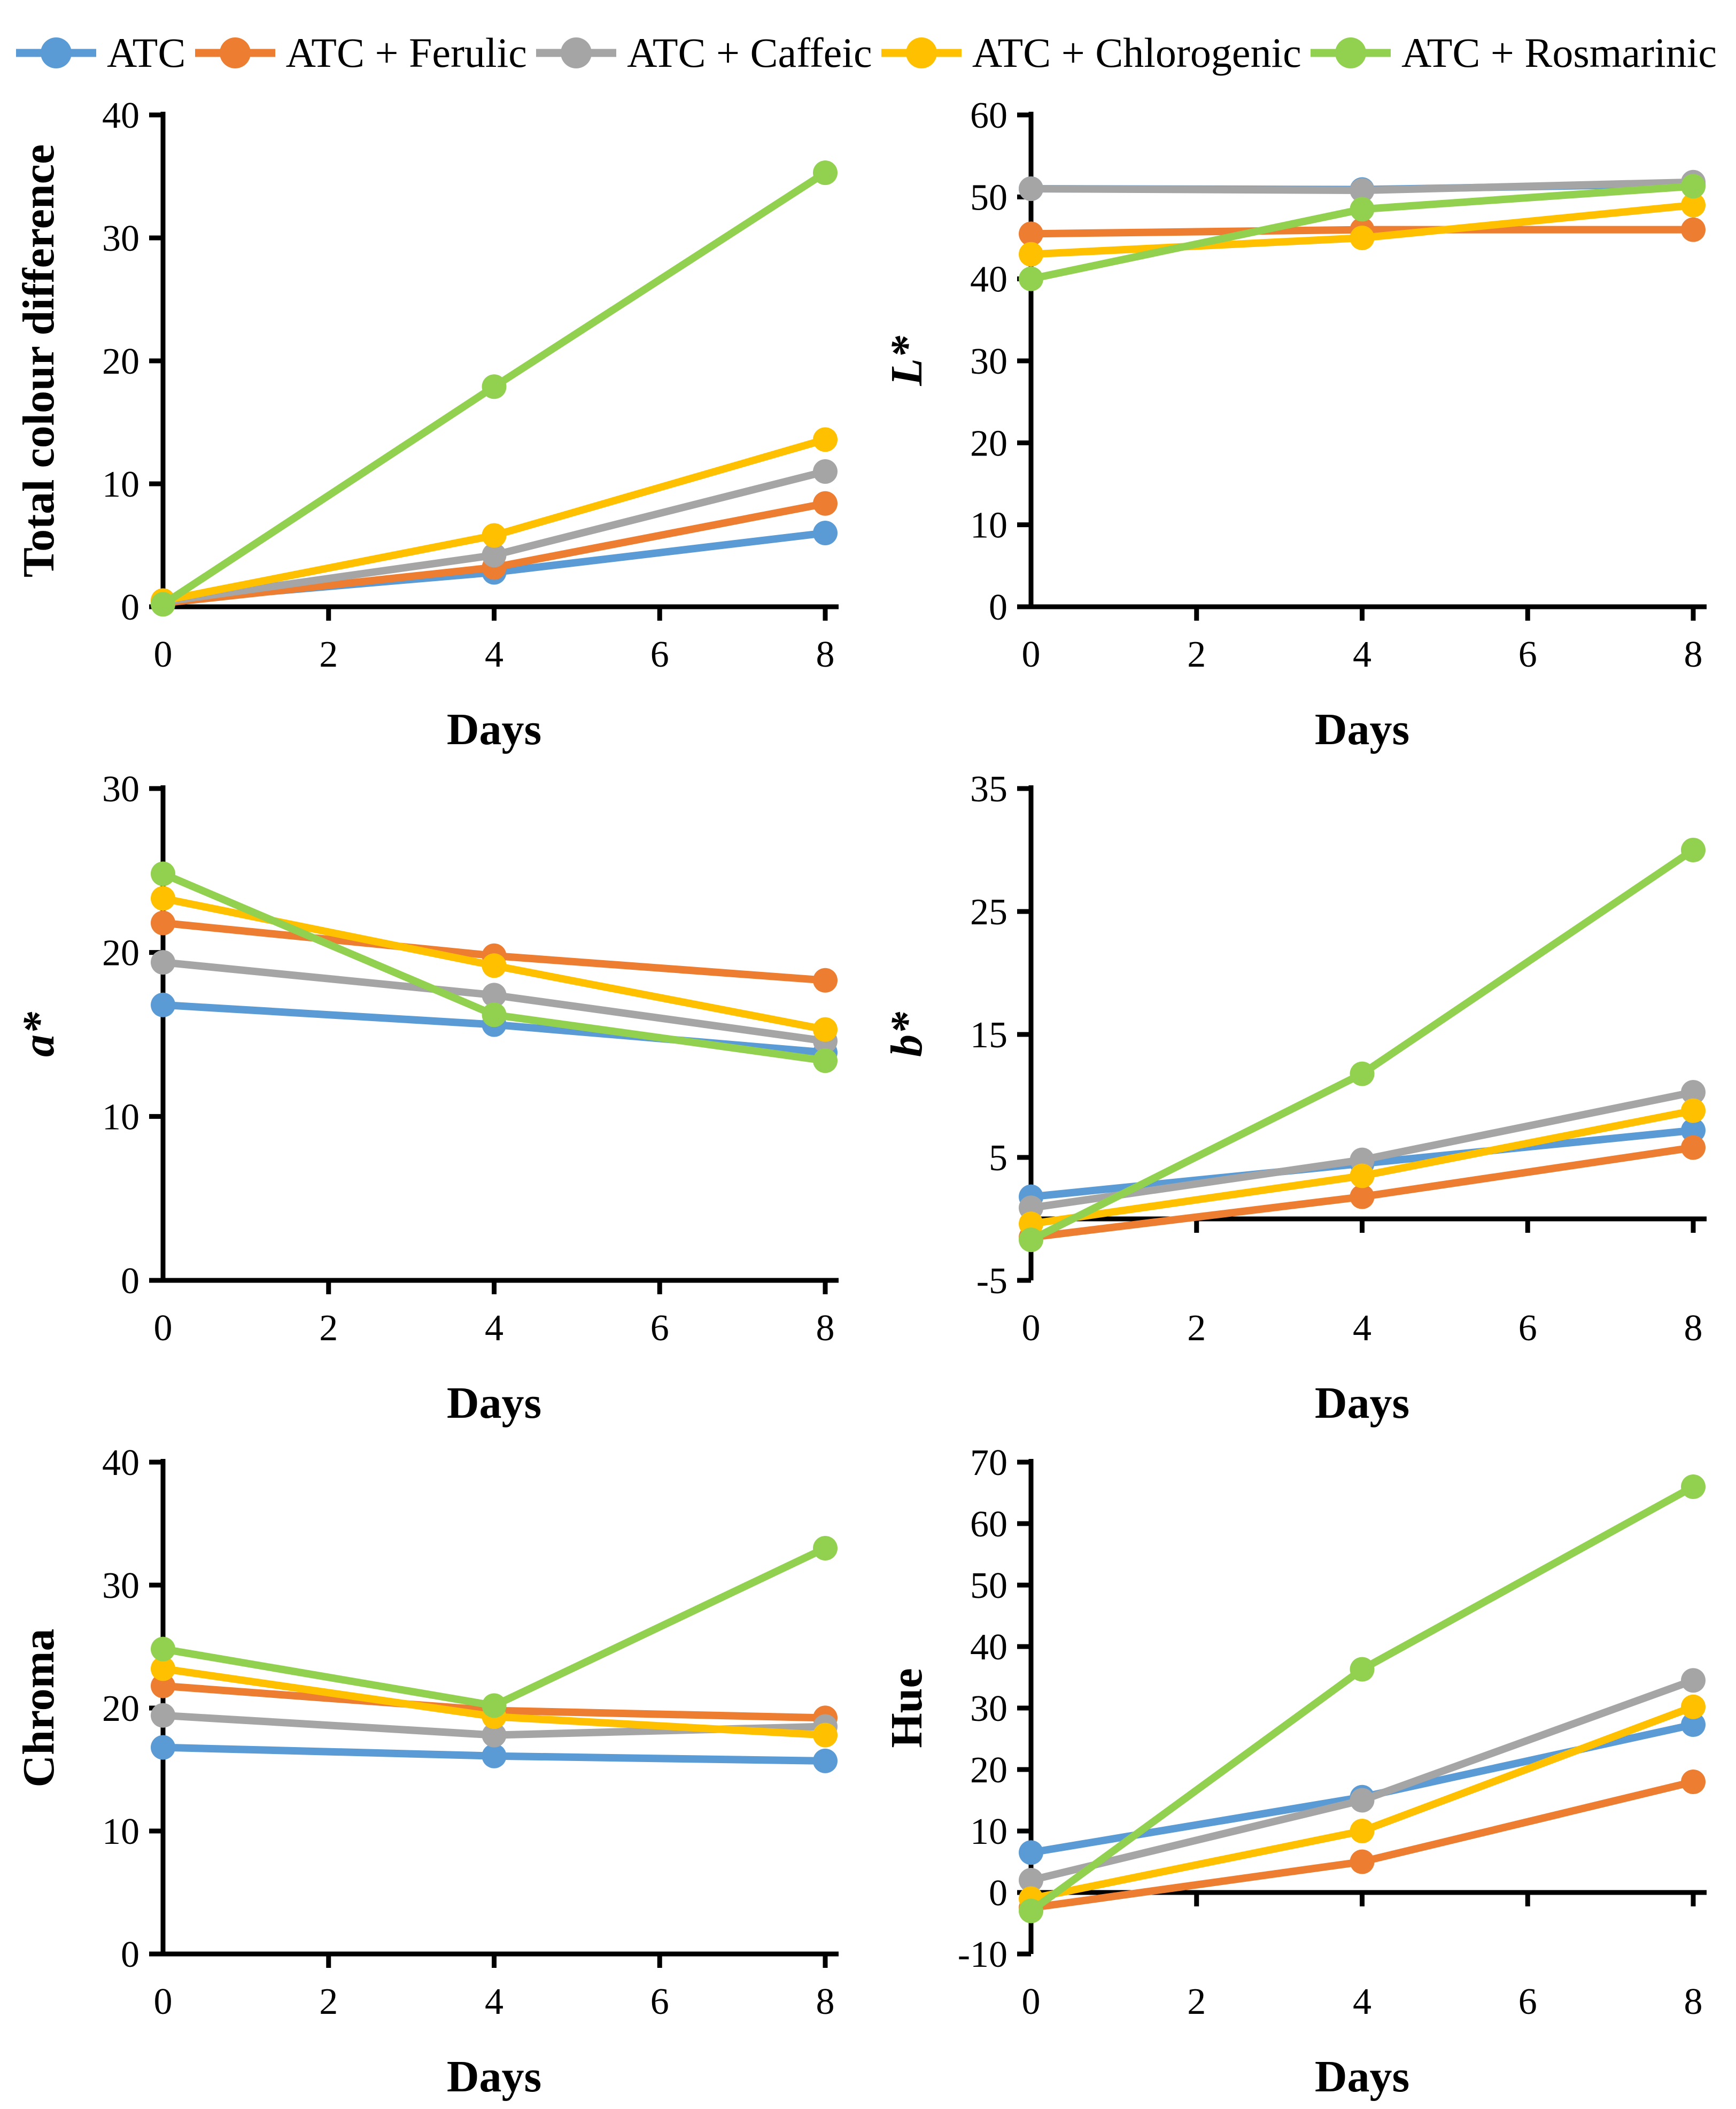 The height and width of the screenshot is (2109, 1736). Describe the element at coordinates (39, 361) in the screenshot. I see `svg-text: Total colour difference` at that location.